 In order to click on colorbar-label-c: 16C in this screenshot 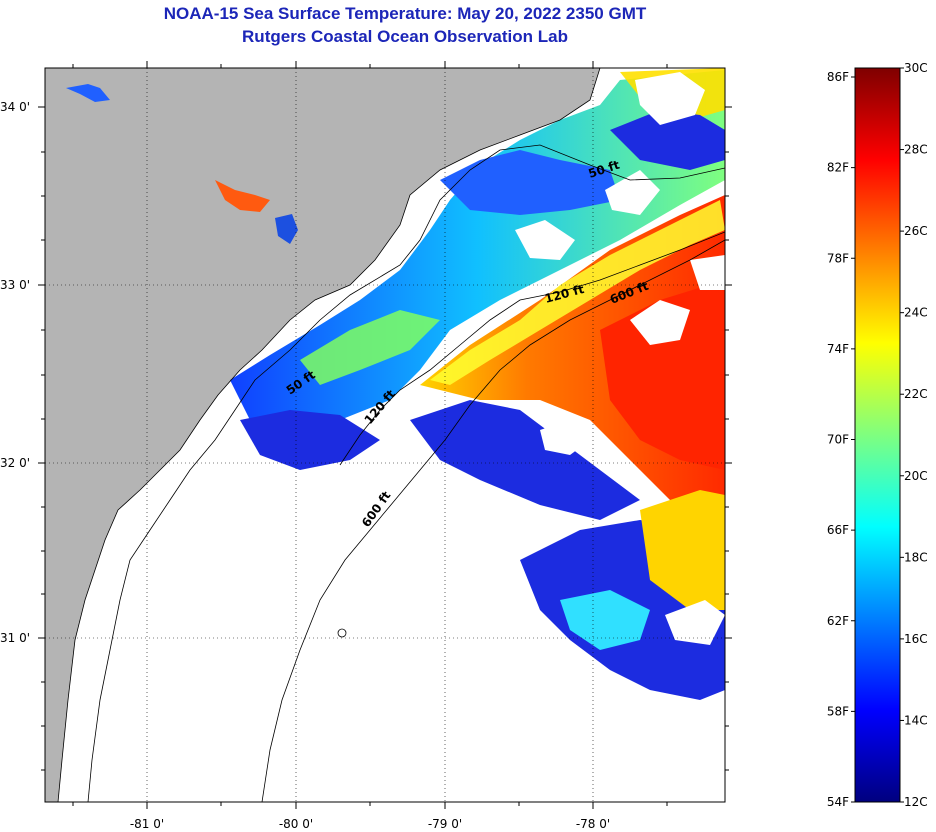, I will do `click(916, 639)`.